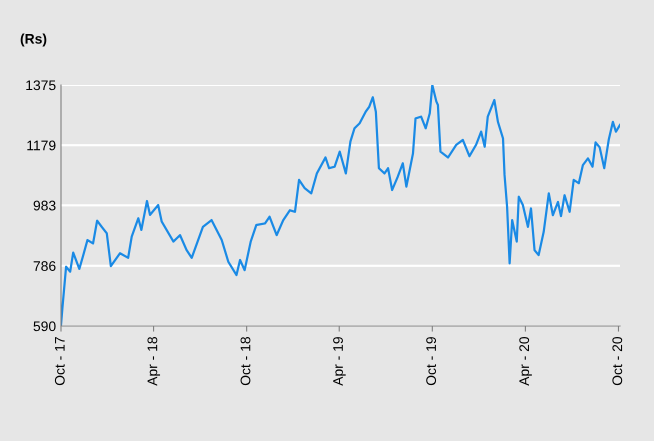  I want to click on x-tick-label: Oct - 18, so click(245, 361).